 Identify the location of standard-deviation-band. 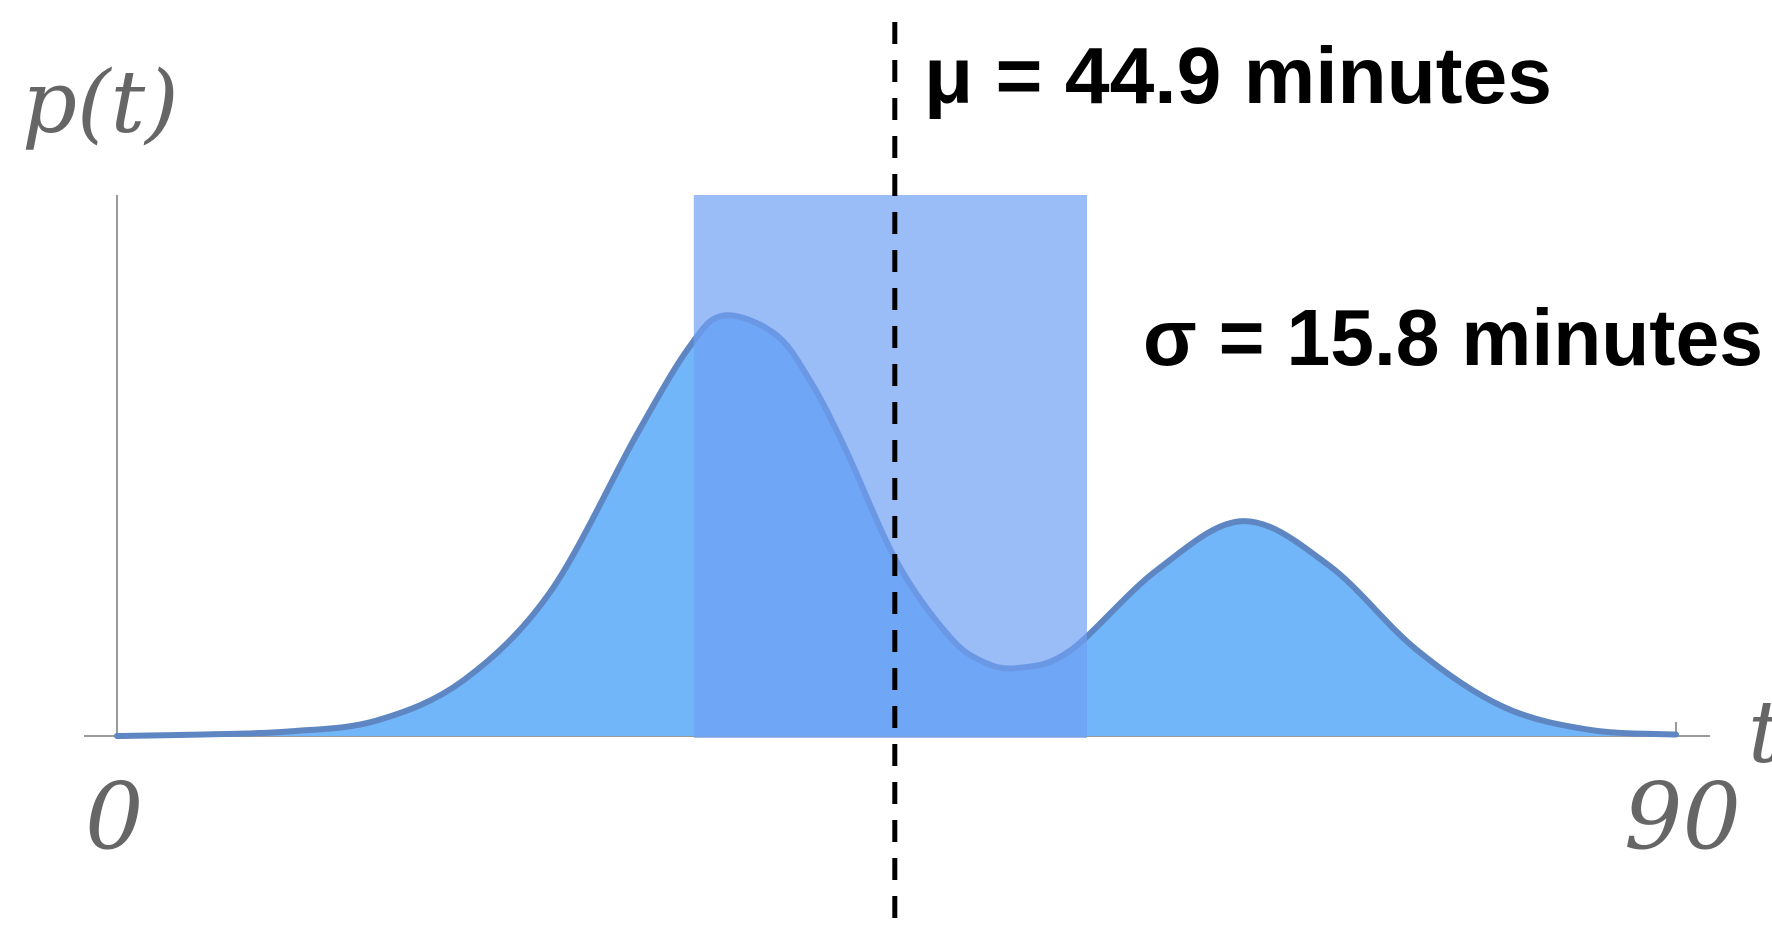
(890, 466).